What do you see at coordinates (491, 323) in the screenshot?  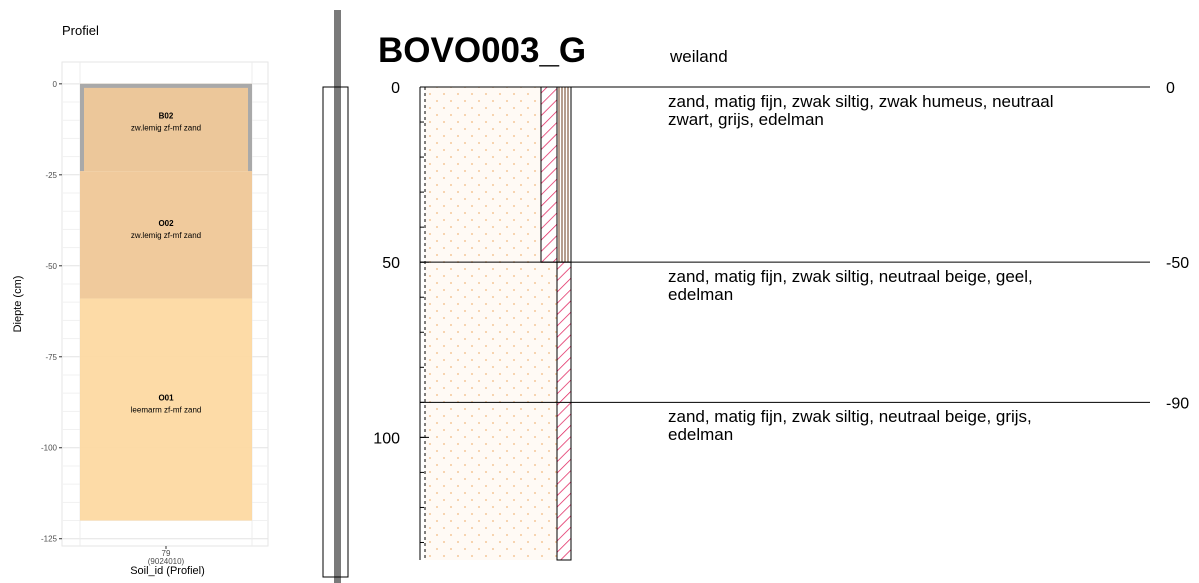 I see `sand-column` at bounding box center [491, 323].